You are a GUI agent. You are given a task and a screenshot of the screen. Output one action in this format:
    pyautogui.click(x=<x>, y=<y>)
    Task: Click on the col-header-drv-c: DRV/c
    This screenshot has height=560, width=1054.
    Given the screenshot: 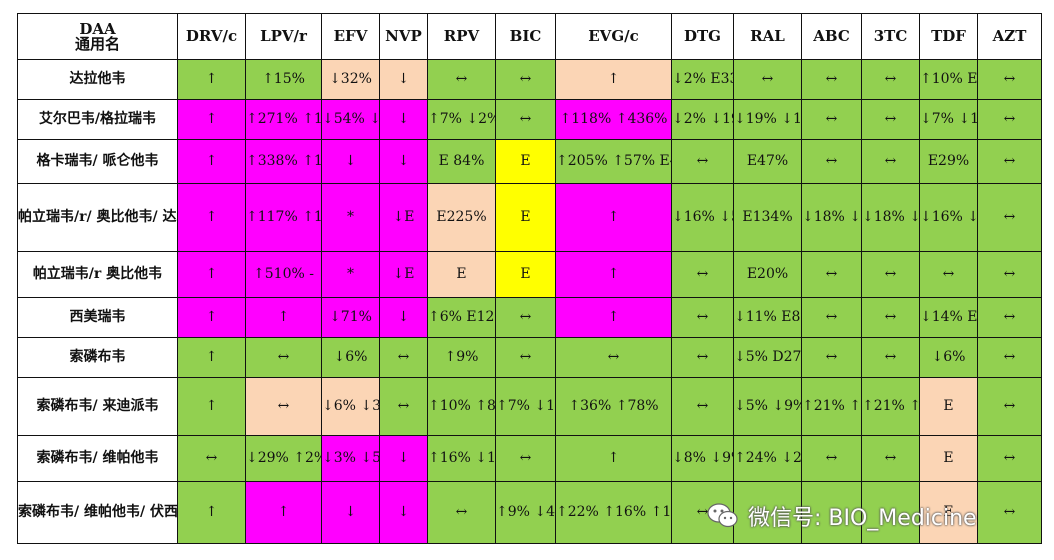 What is the action you would take?
    pyautogui.click(x=211, y=36)
    